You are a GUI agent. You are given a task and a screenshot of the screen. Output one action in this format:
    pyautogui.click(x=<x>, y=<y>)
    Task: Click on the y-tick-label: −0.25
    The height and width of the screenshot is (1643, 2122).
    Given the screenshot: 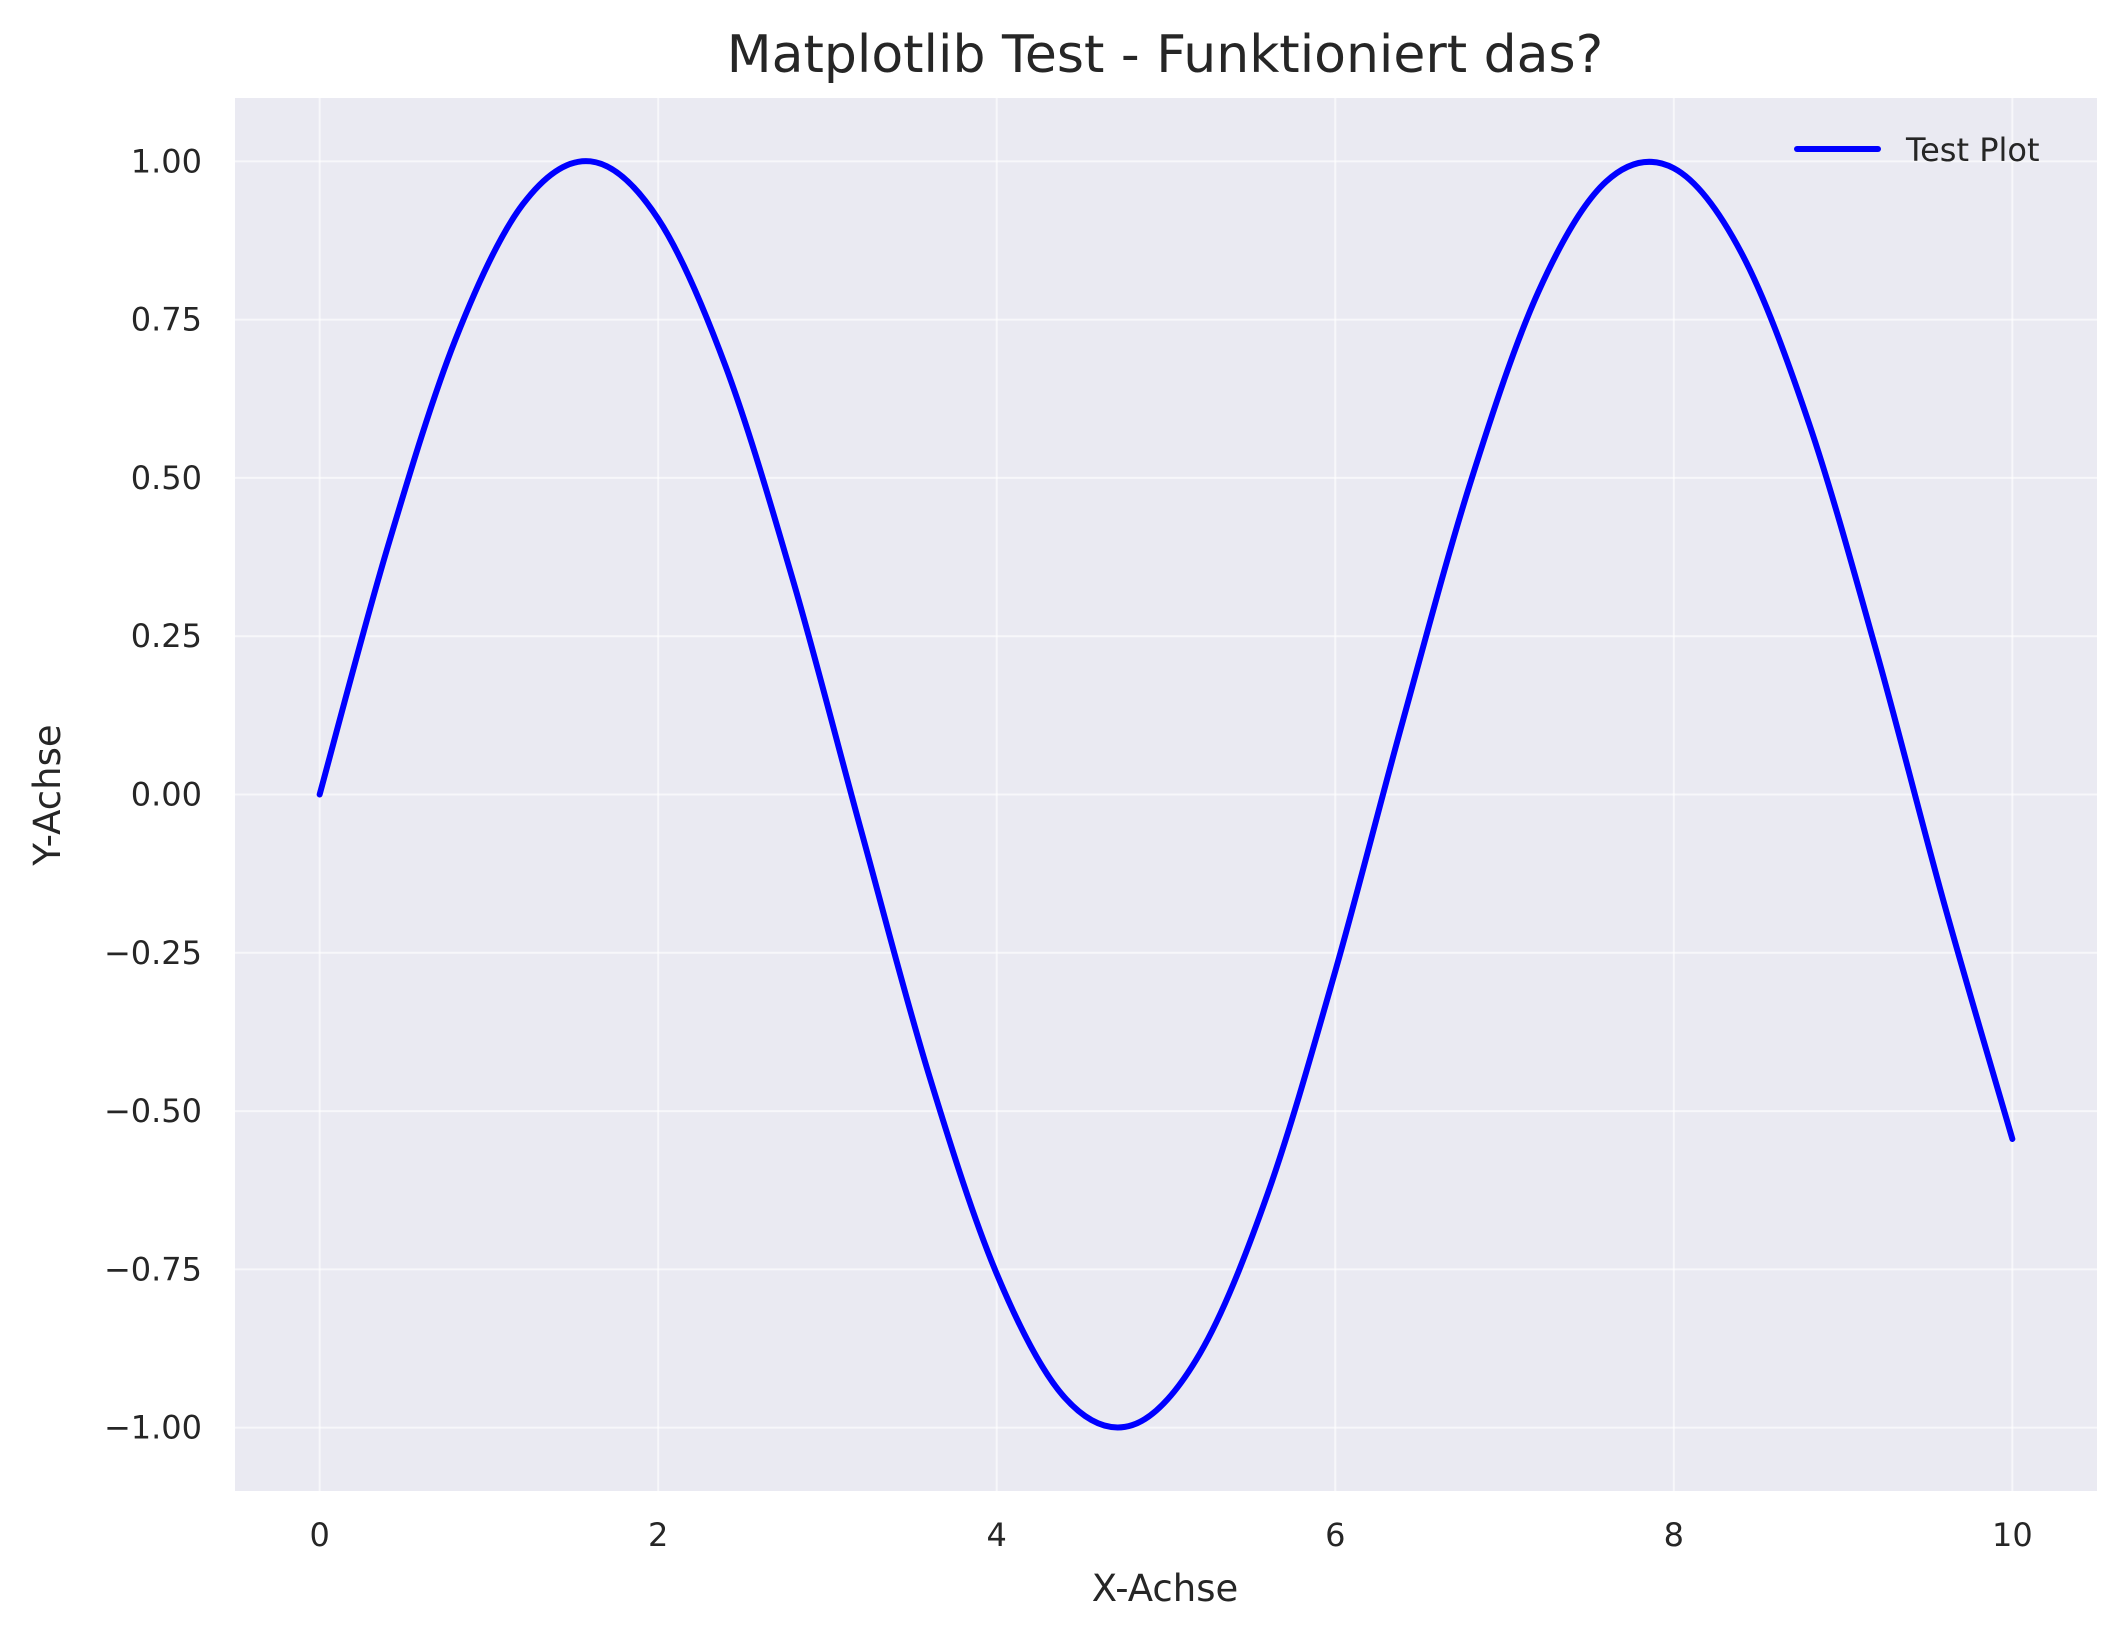 What is the action you would take?
    pyautogui.click(x=153, y=953)
    